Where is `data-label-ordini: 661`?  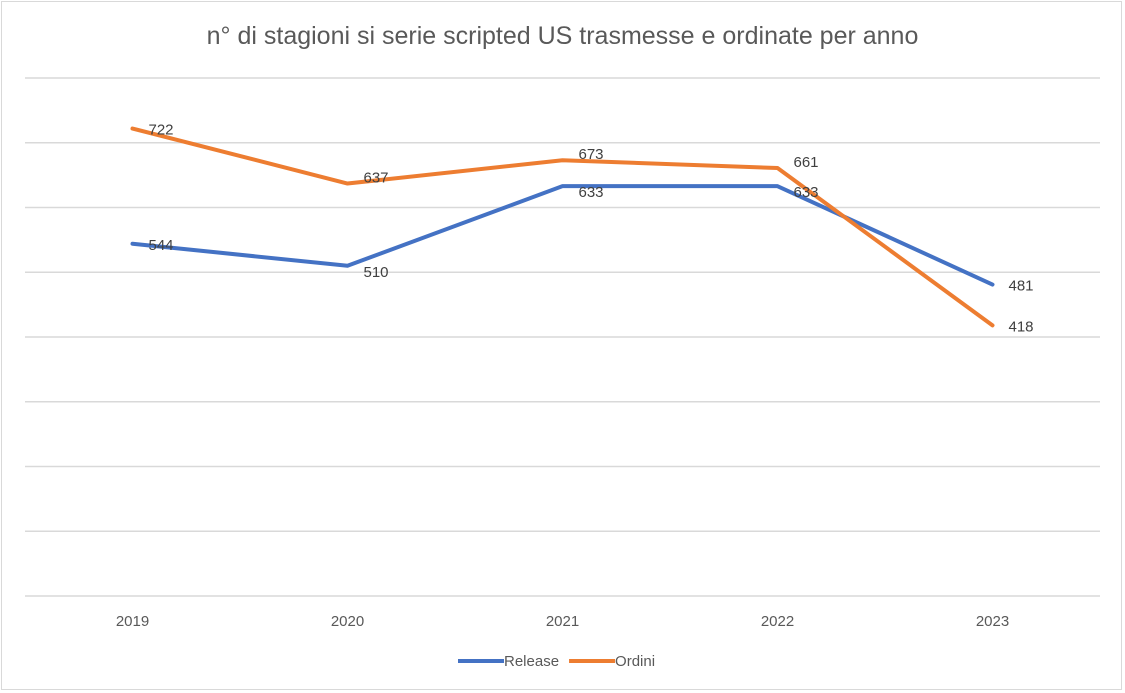 data-label-ordini: 661 is located at coordinates (806, 162).